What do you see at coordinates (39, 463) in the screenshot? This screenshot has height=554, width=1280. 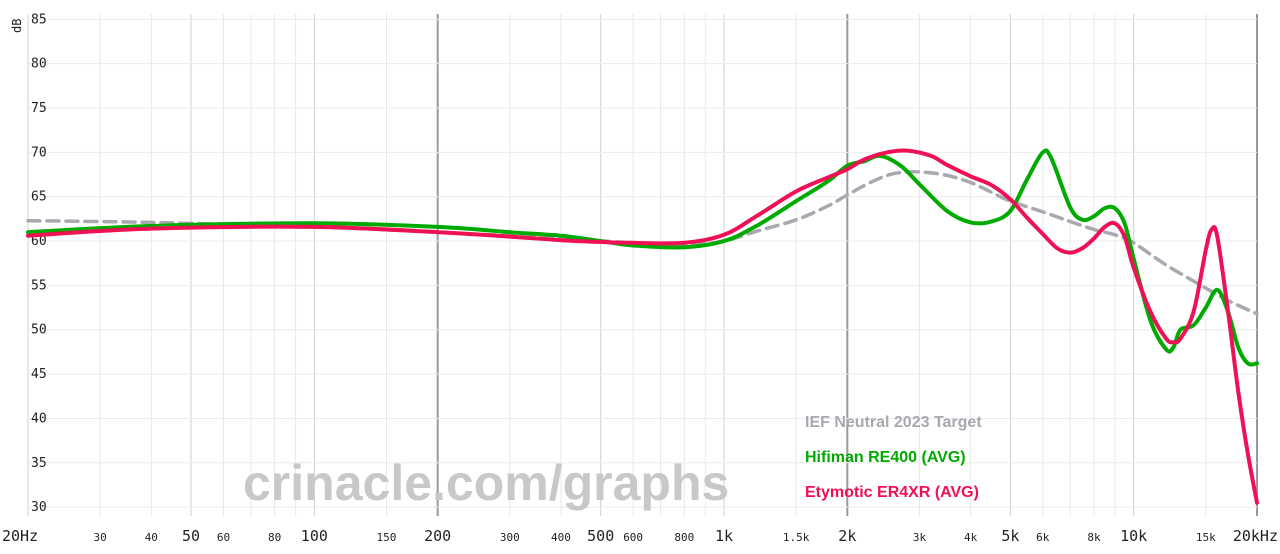 I see `y-tick-label: 35` at bounding box center [39, 463].